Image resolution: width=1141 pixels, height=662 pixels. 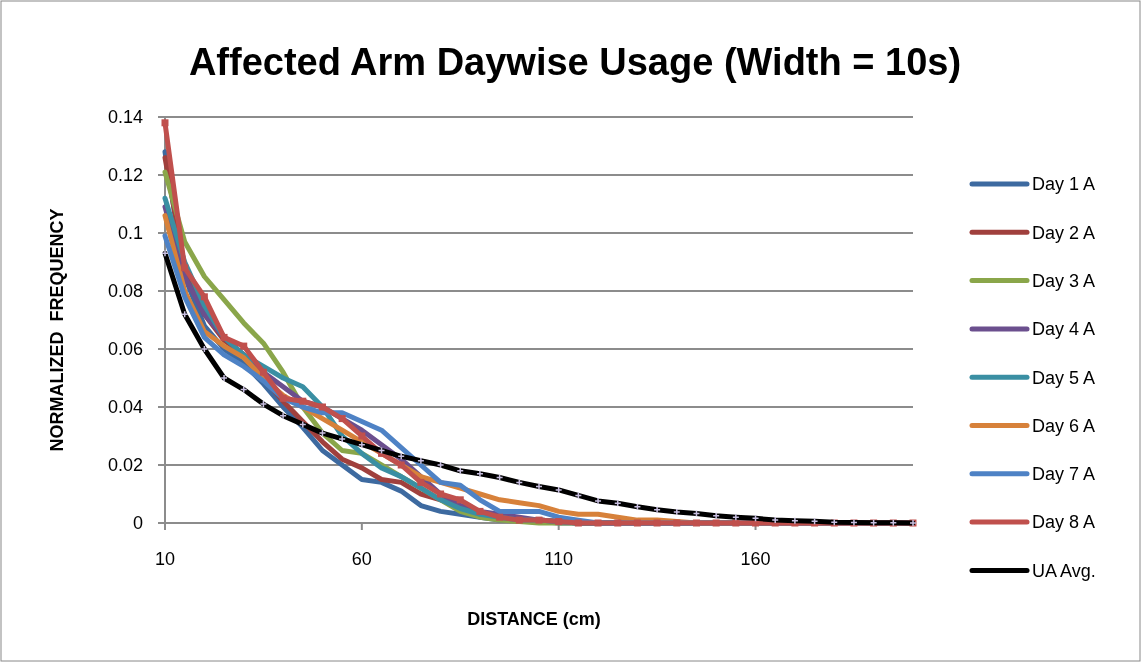 What do you see at coordinates (125, 291) in the screenshot?
I see `y-tick-label: 0.08` at bounding box center [125, 291].